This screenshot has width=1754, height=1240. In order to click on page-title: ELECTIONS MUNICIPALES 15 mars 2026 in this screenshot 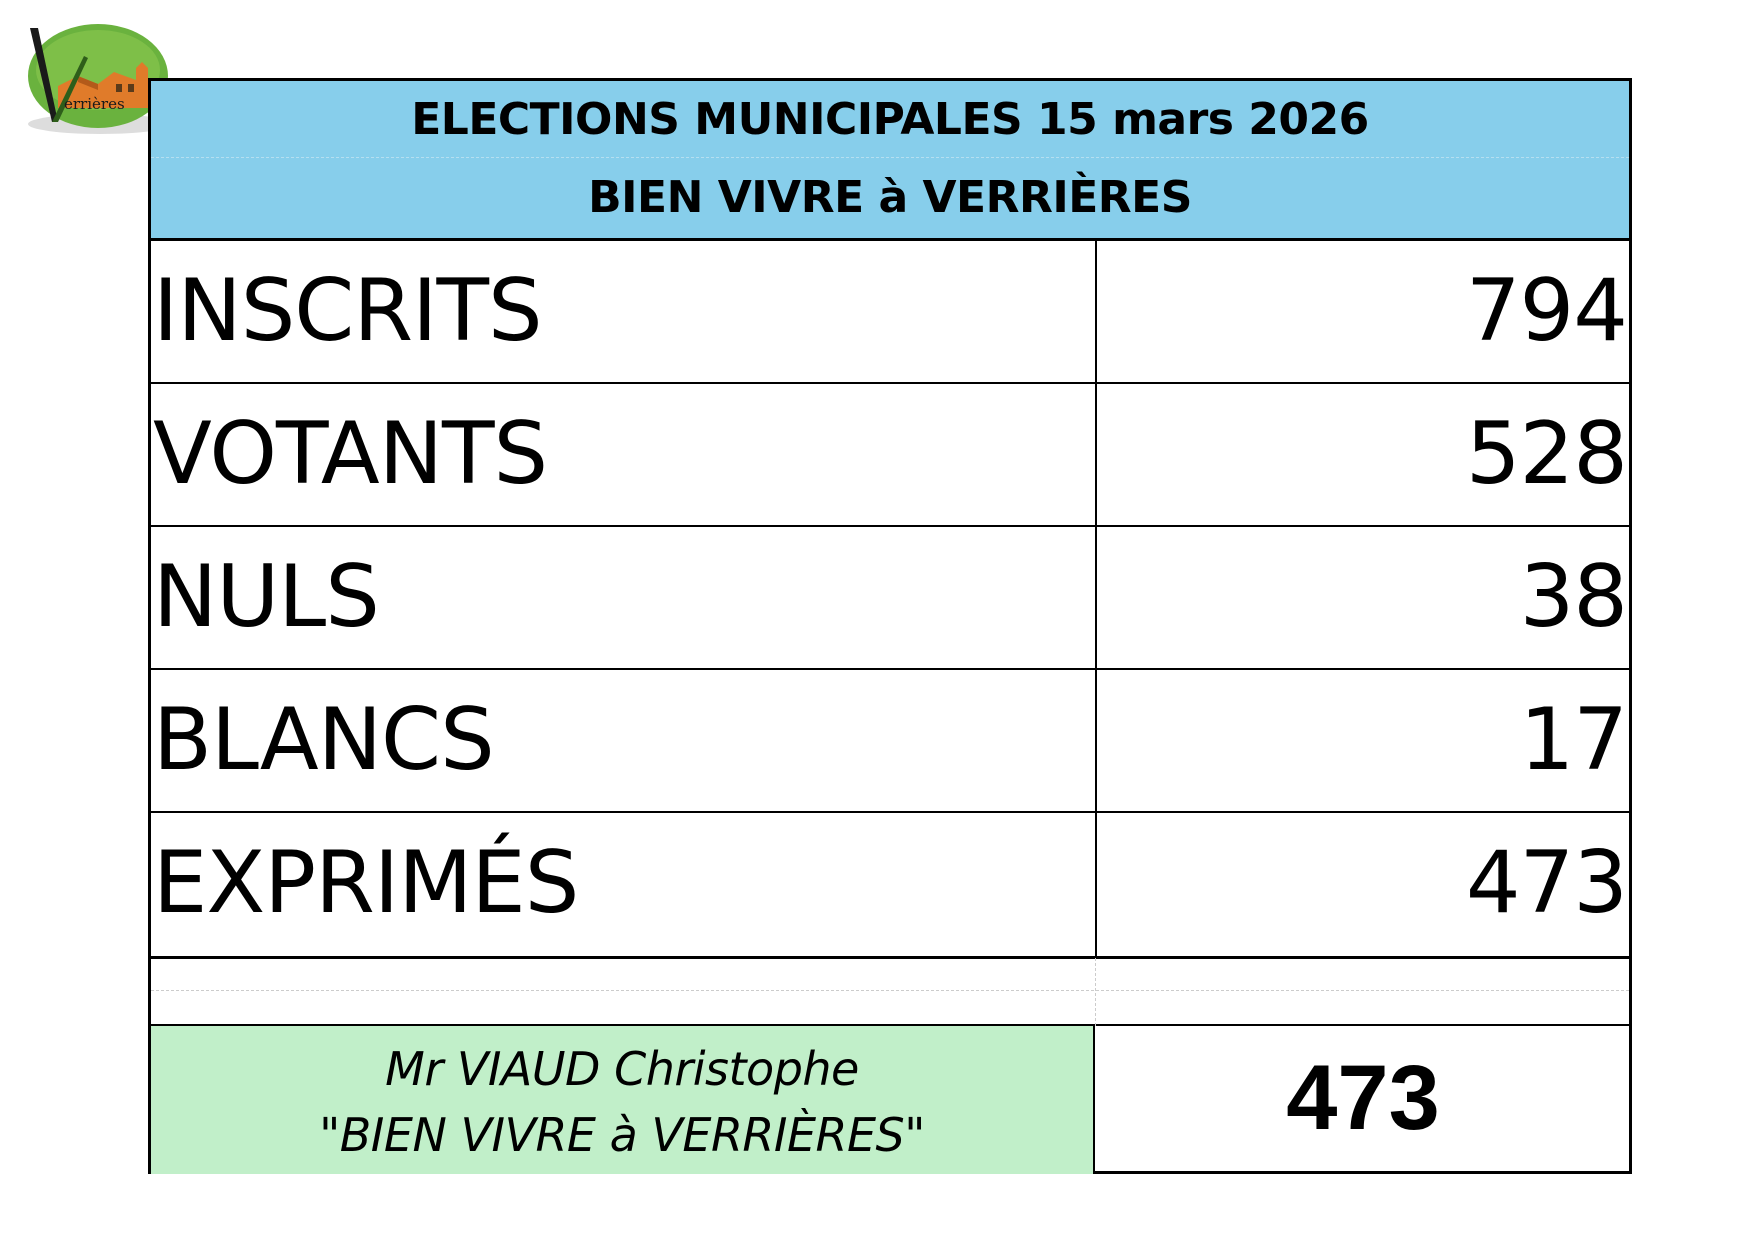, I will do `click(890, 119)`.